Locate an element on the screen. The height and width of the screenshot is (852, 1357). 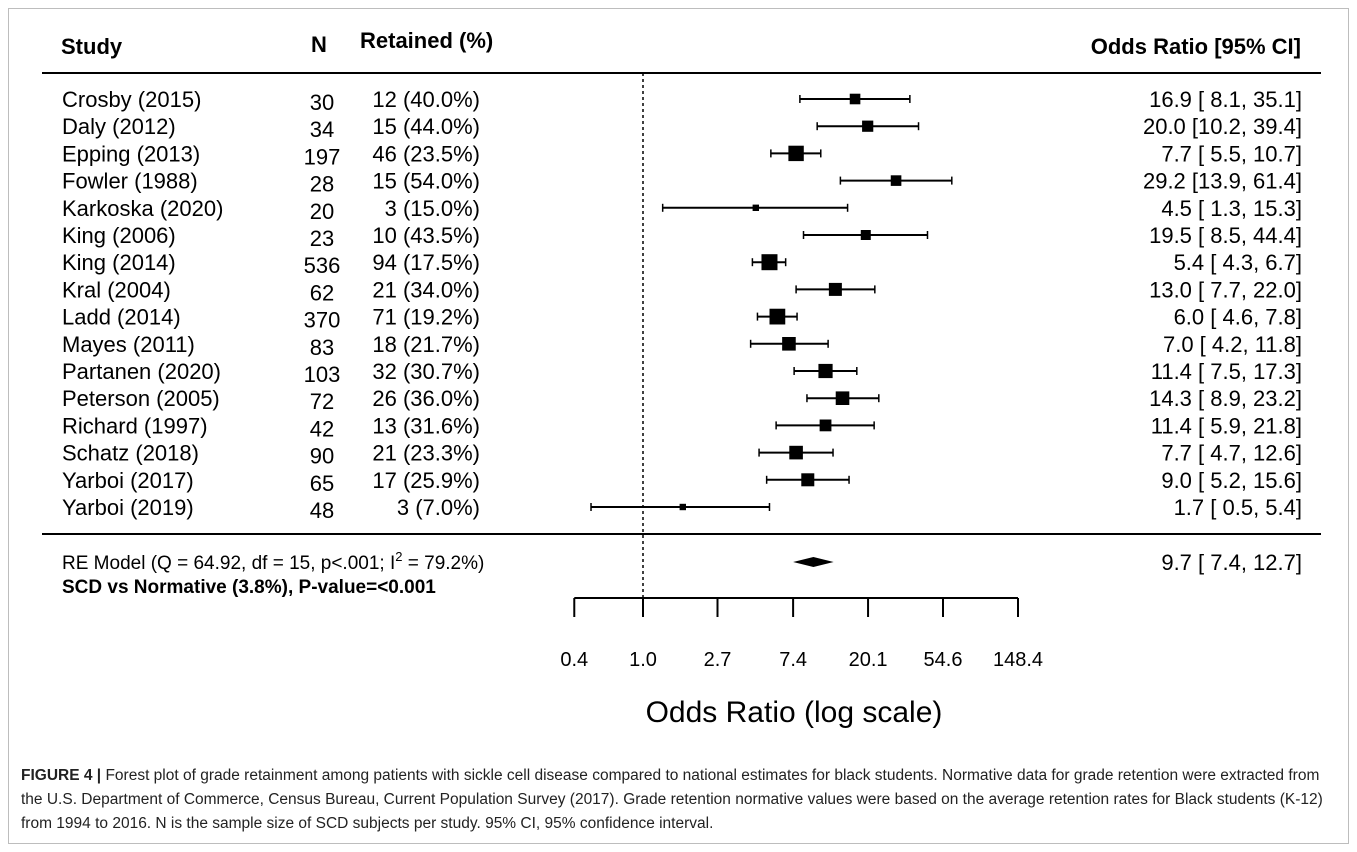
study-retained: 13 (31.6%) is located at coordinates (426, 425).